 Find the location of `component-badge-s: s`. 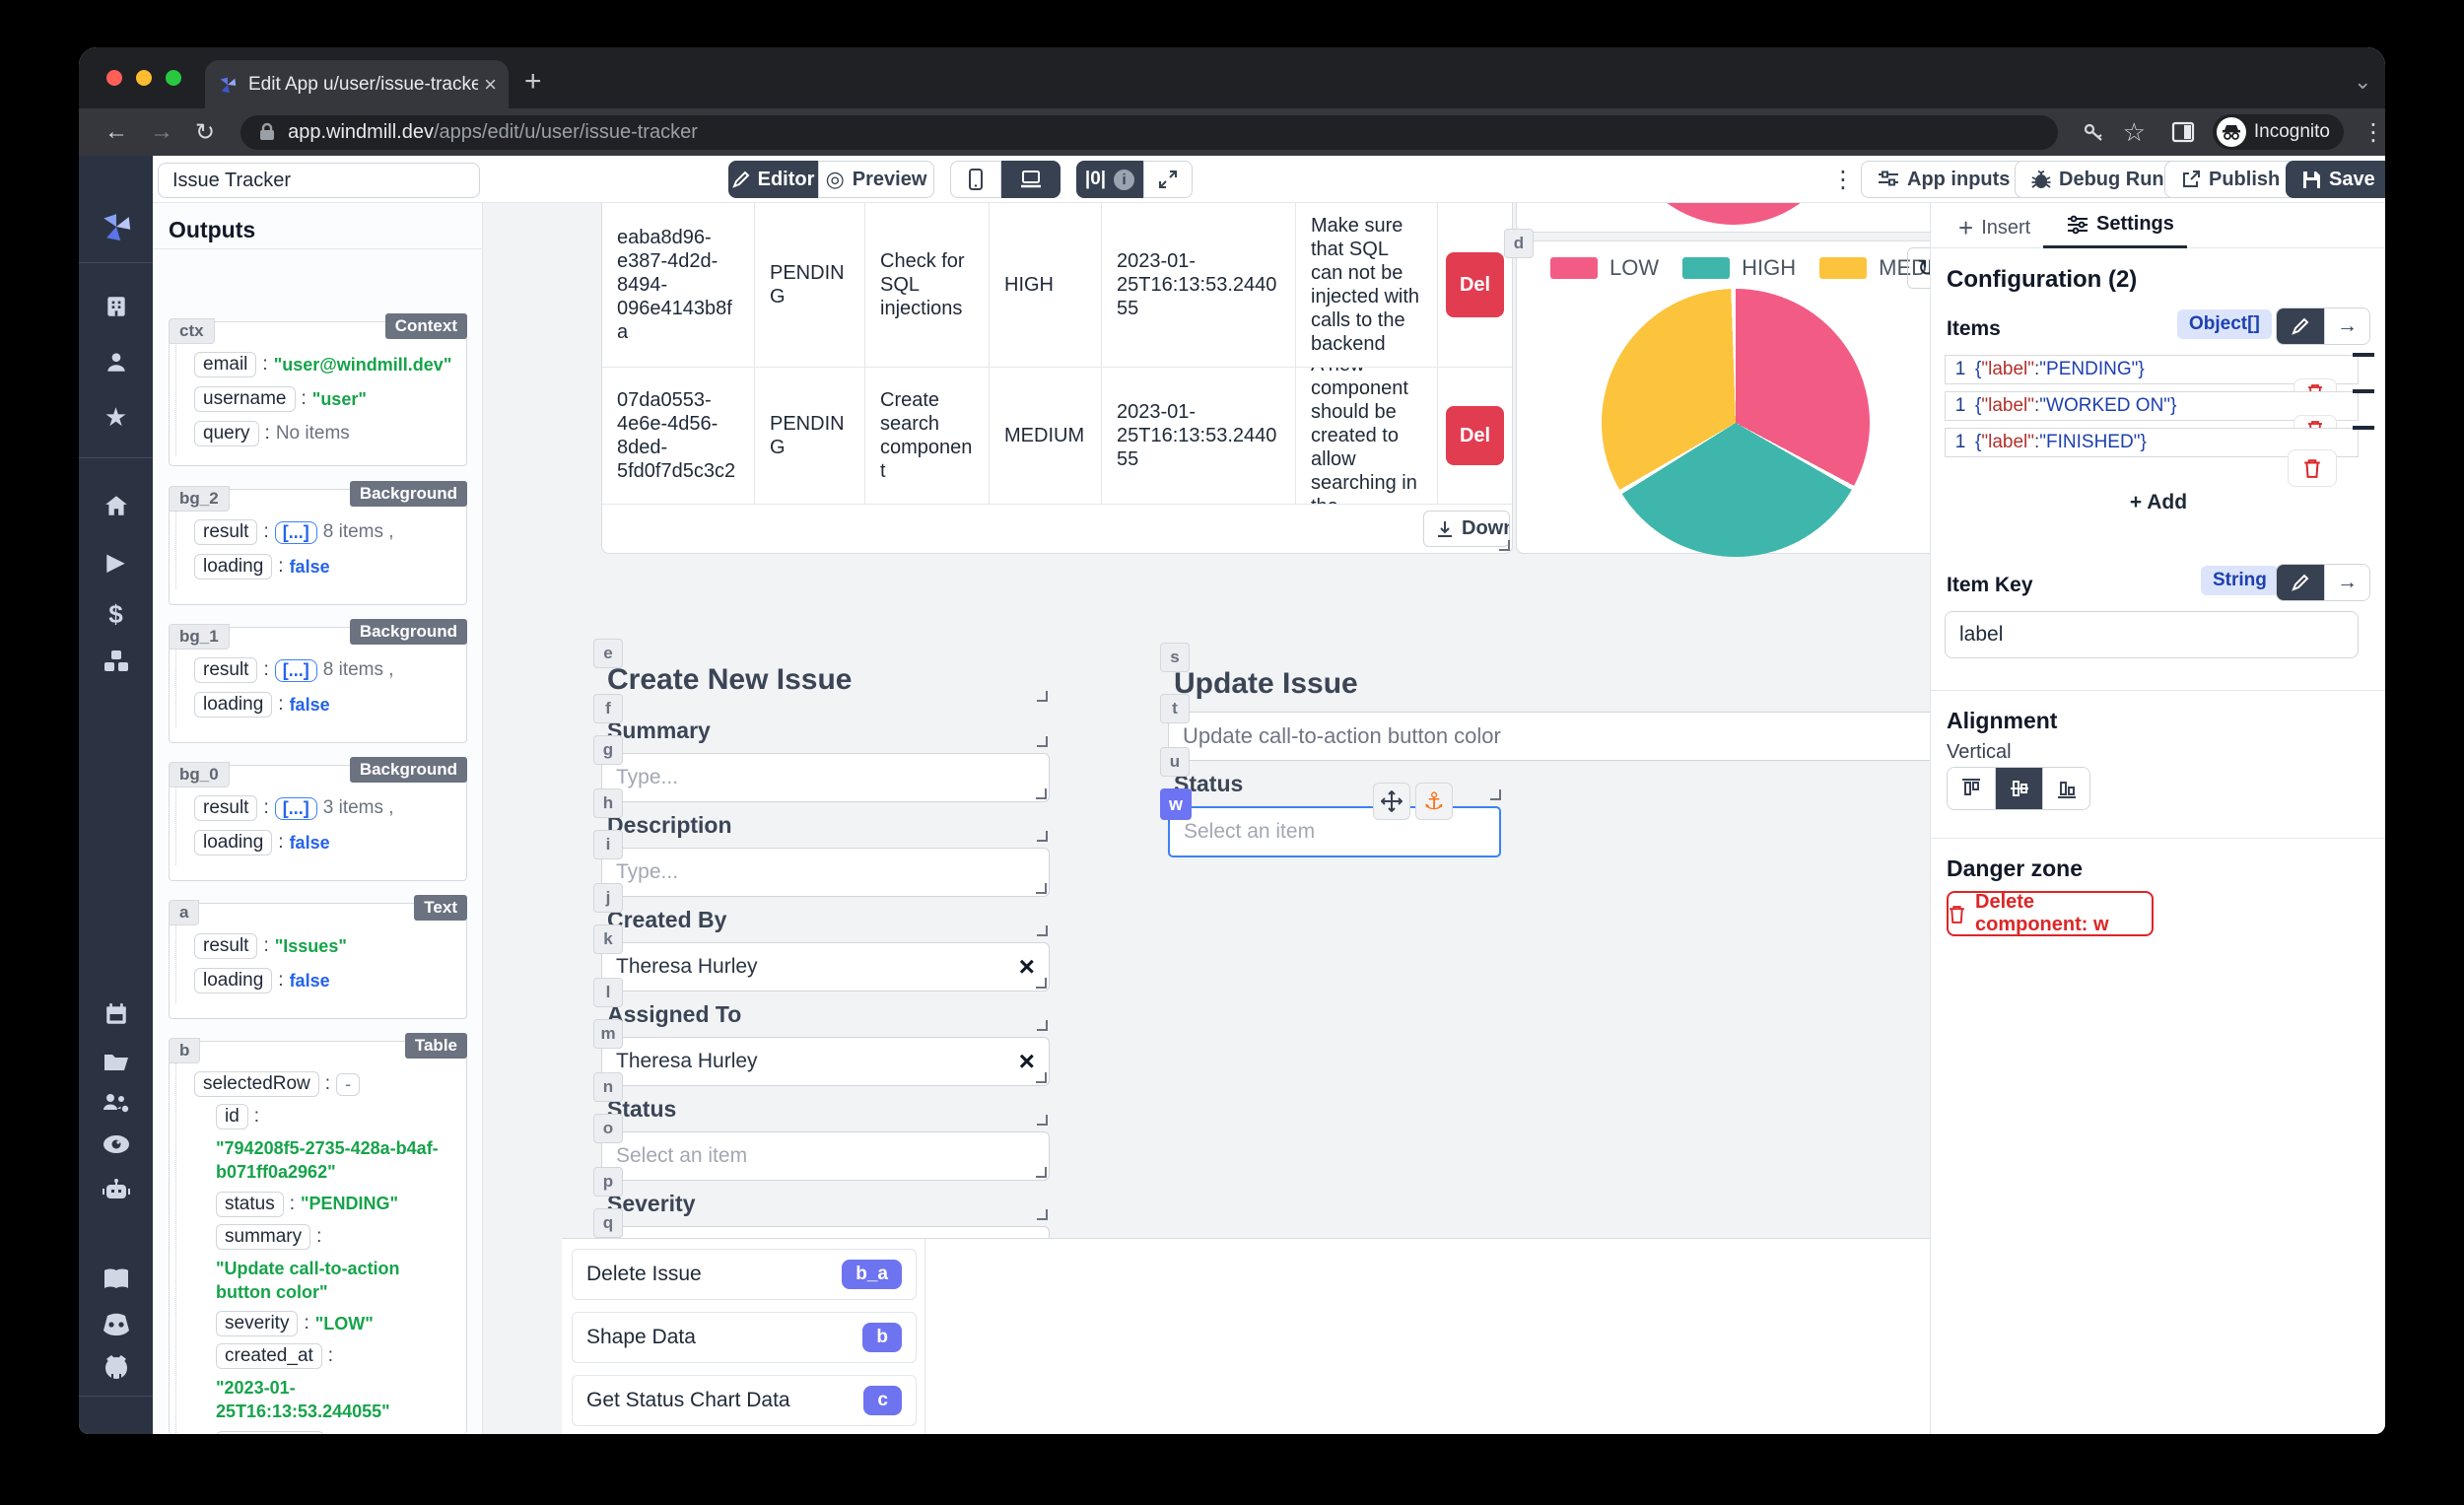

component-badge-s: s is located at coordinates (1175, 657).